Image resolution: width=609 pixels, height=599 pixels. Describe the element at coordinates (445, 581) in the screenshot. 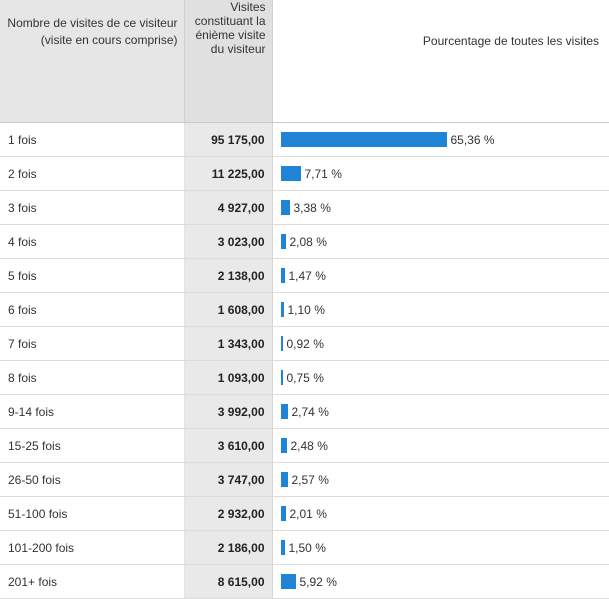

I see `percent-bar-wrap: 5,92 %` at that location.